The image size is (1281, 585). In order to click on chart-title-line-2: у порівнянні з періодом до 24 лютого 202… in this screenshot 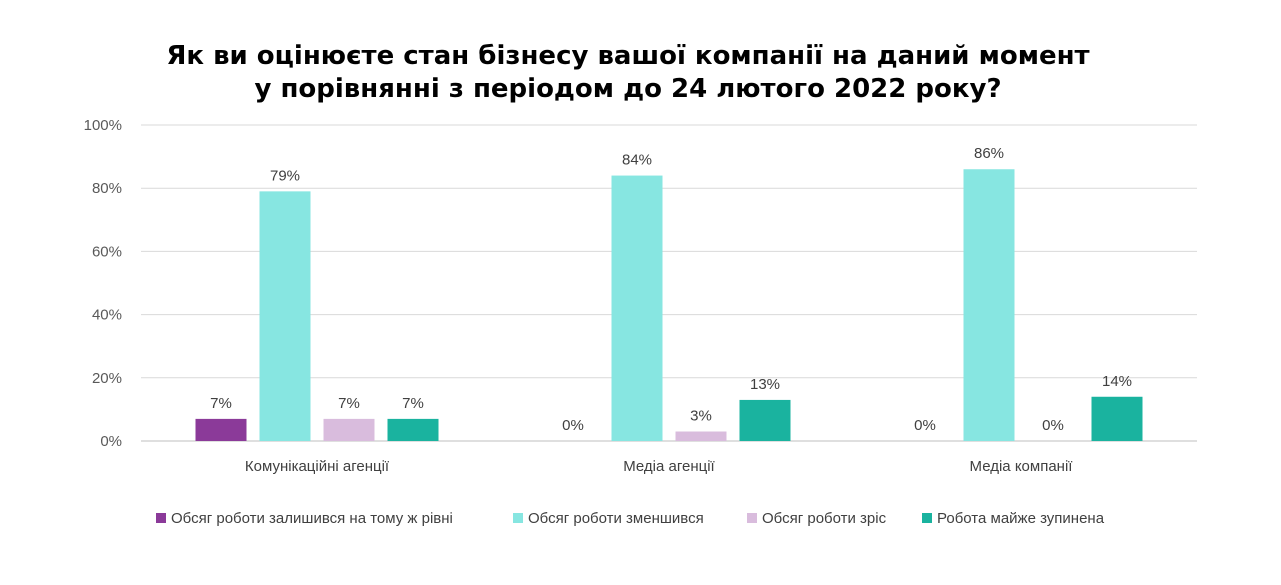, I will do `click(628, 89)`.